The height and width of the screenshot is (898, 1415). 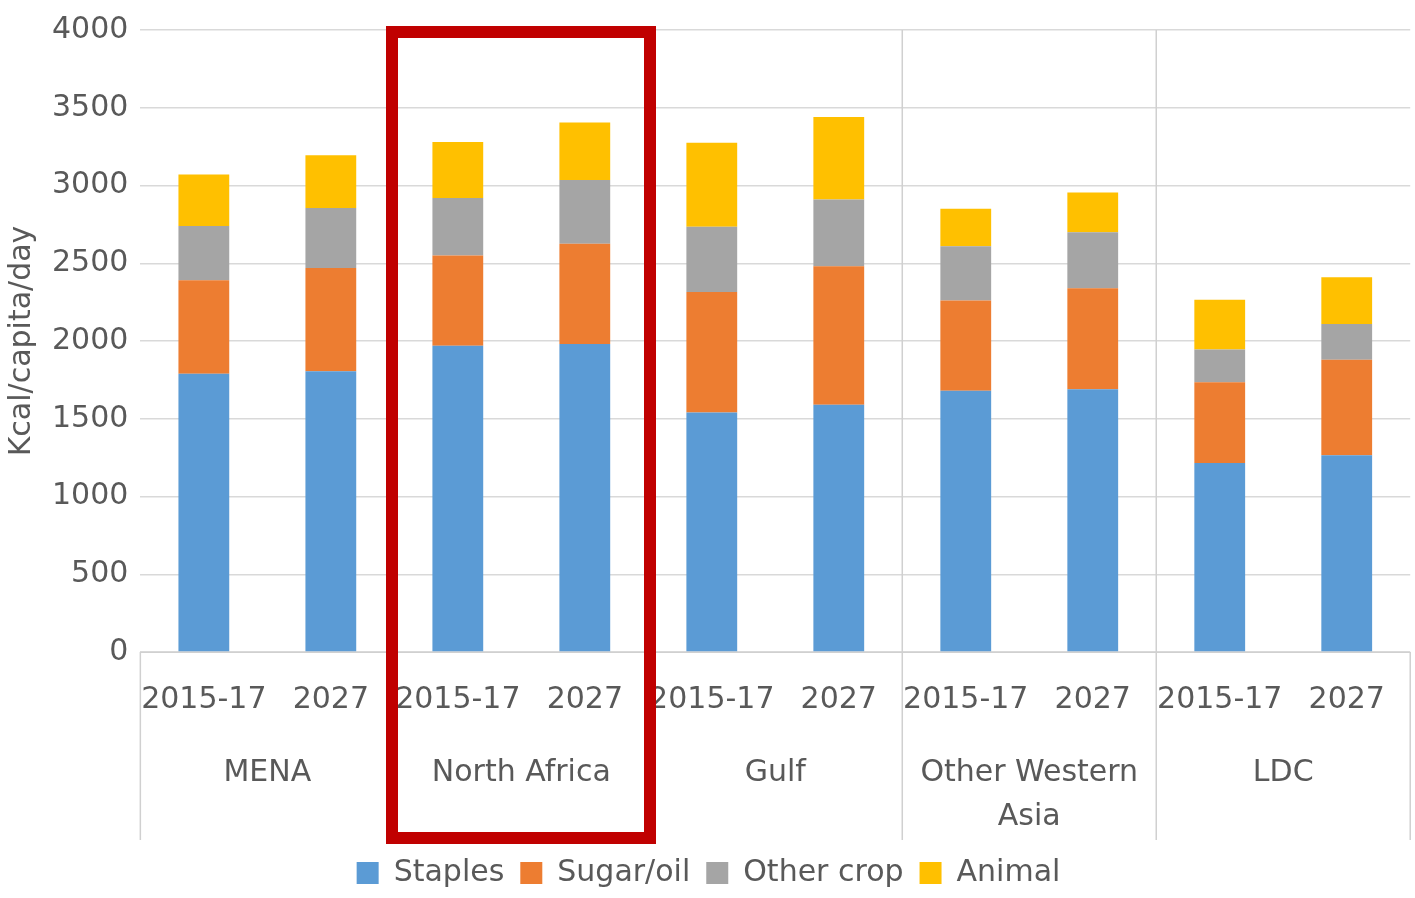 I want to click on y-tick-label: 2500, so click(x=90, y=261).